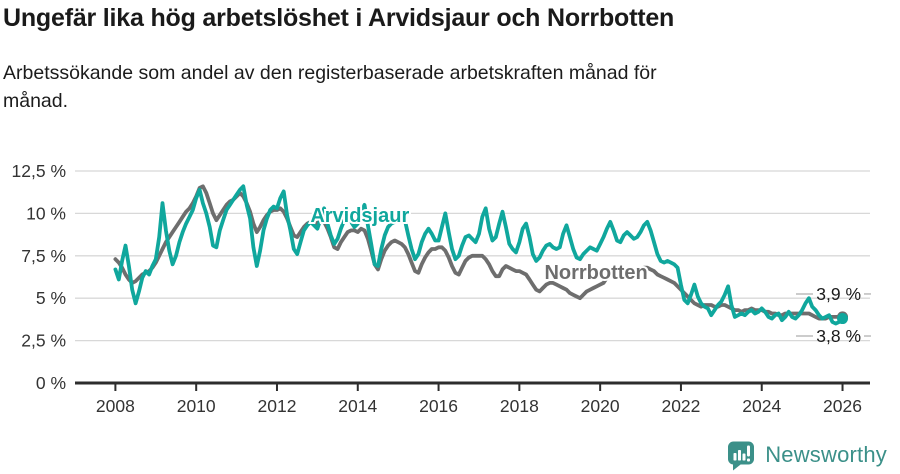  What do you see at coordinates (842, 406) in the screenshot?
I see `x-tick-label: 2026` at bounding box center [842, 406].